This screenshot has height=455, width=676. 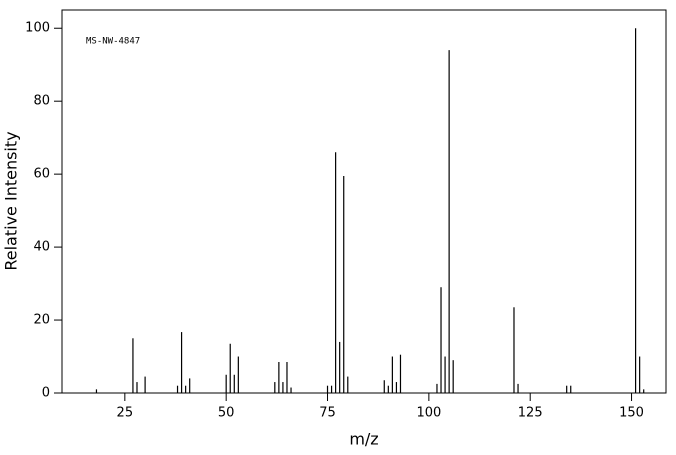 I want to click on y-tick-label: 0, so click(x=46, y=393).